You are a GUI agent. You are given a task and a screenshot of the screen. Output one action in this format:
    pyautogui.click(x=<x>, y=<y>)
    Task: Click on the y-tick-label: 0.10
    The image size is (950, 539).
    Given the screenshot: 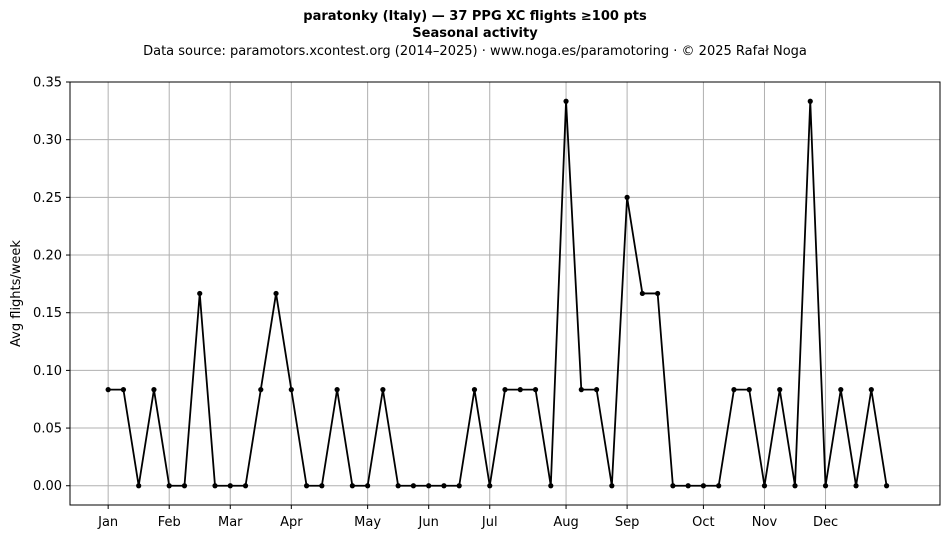 What is the action you would take?
    pyautogui.click(x=47, y=371)
    